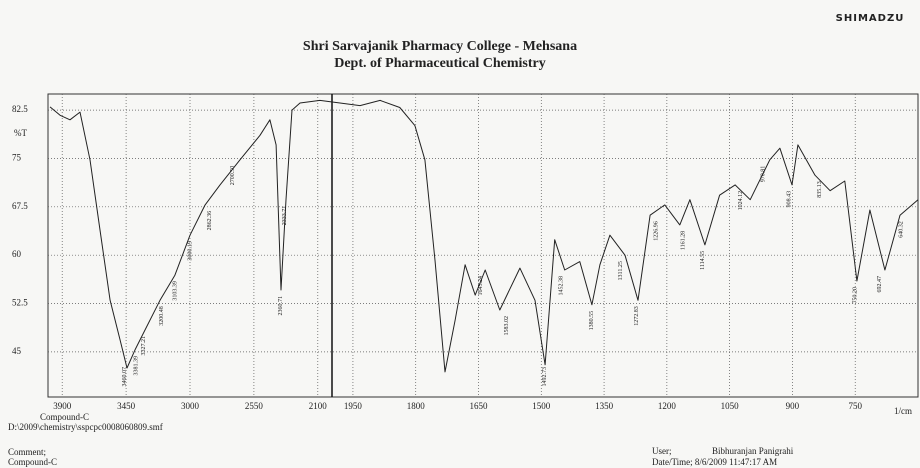 The width and height of the screenshot is (920, 468). What do you see at coordinates (507, 326) in the screenshot?
I see `peak-label: 1583.02` at bounding box center [507, 326].